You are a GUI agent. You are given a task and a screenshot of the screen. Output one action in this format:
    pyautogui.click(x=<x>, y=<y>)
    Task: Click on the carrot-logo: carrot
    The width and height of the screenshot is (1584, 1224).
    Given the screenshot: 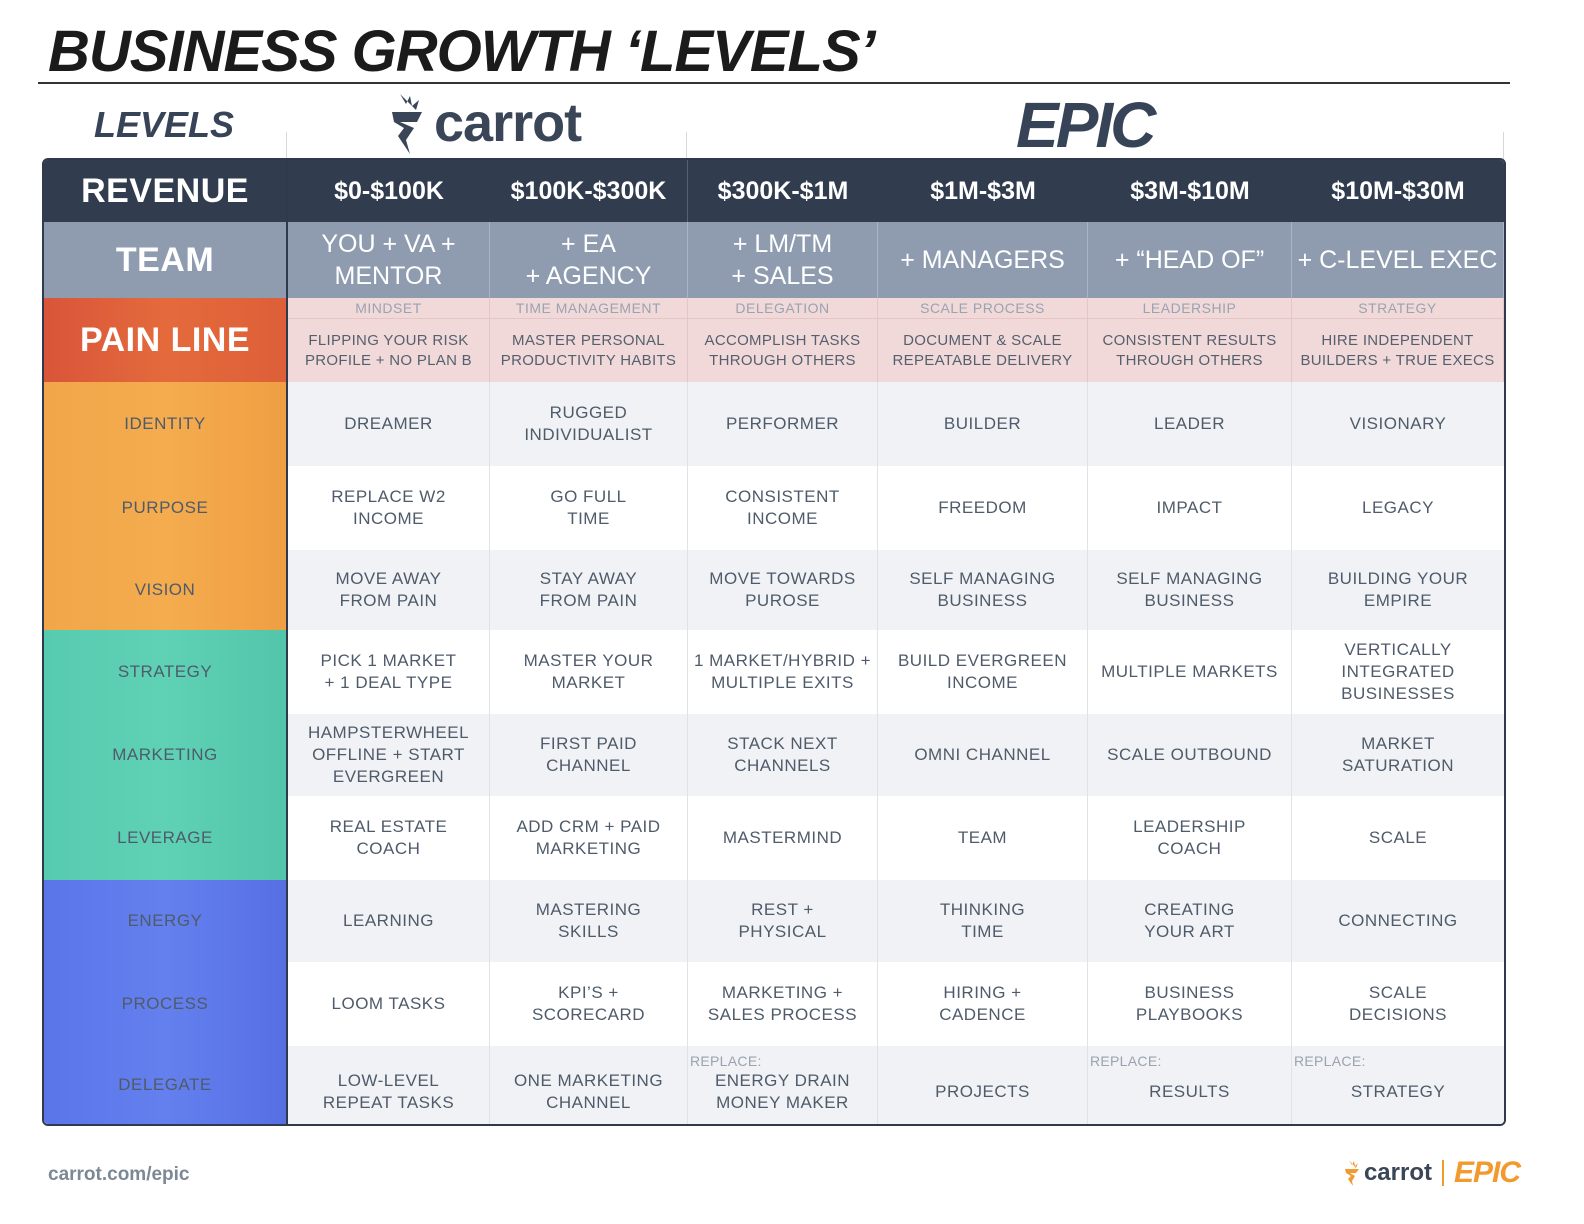 What is the action you would take?
    pyautogui.click(x=484, y=123)
    